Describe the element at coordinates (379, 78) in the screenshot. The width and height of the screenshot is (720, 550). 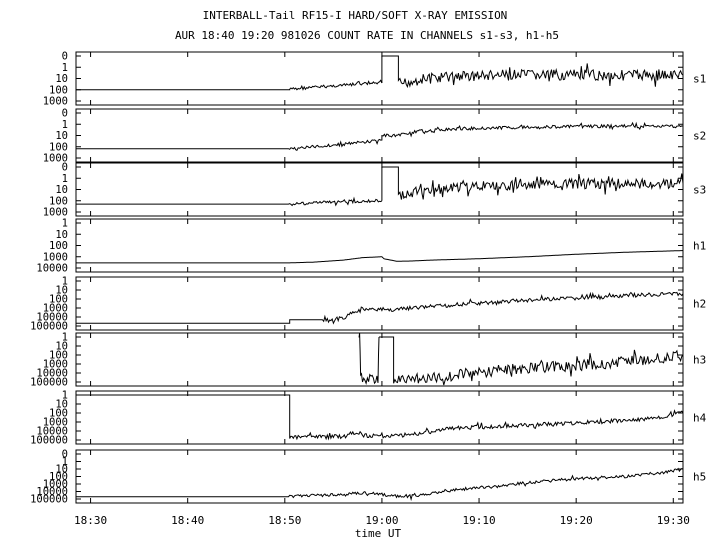
I see `panel-frame-s1` at that location.